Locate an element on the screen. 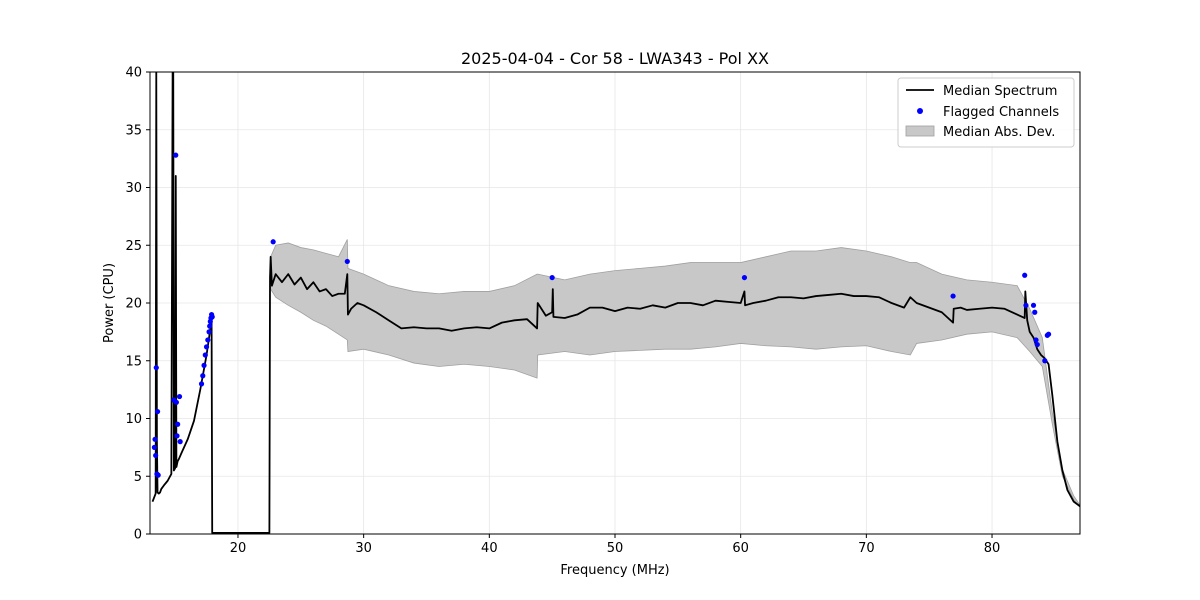 The width and height of the screenshot is (1200, 600). legend-flagged-label: Flagged Channels is located at coordinates (1001, 112).